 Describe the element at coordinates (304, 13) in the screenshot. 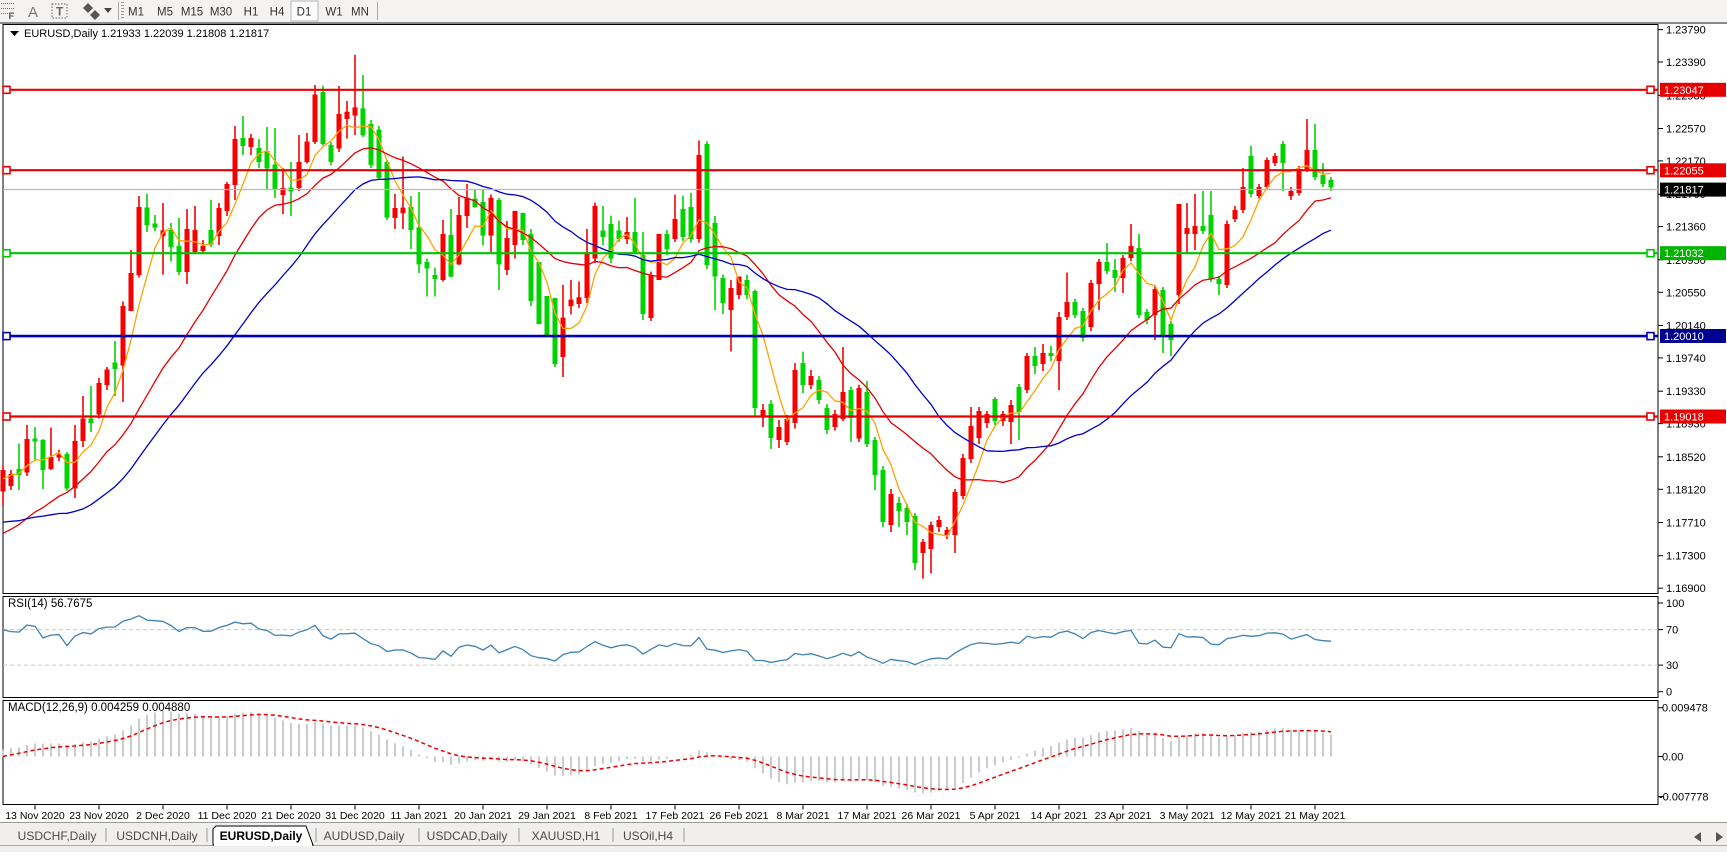

I see `svg-text: D1` at that location.